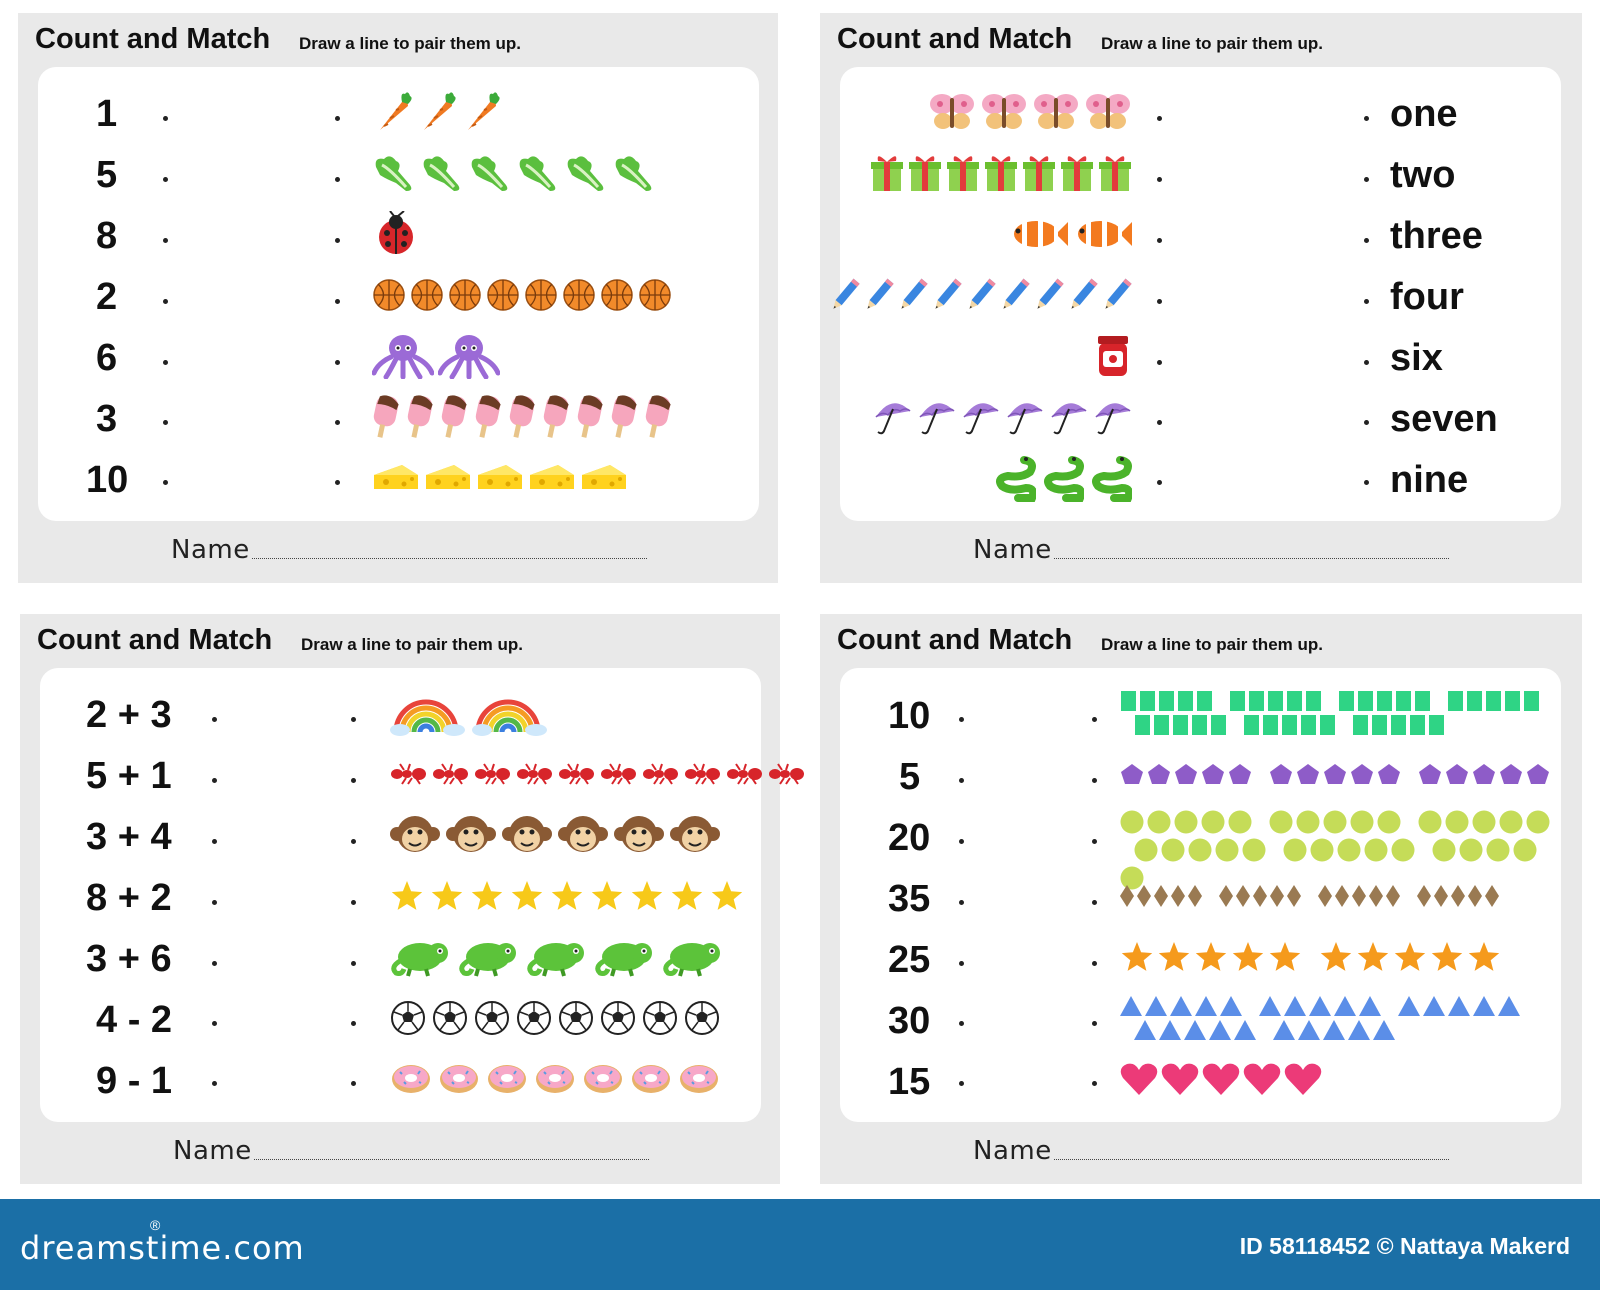 The image size is (1600, 1290). Describe the element at coordinates (909, 838) in the screenshot. I see `number-label: 20` at that location.